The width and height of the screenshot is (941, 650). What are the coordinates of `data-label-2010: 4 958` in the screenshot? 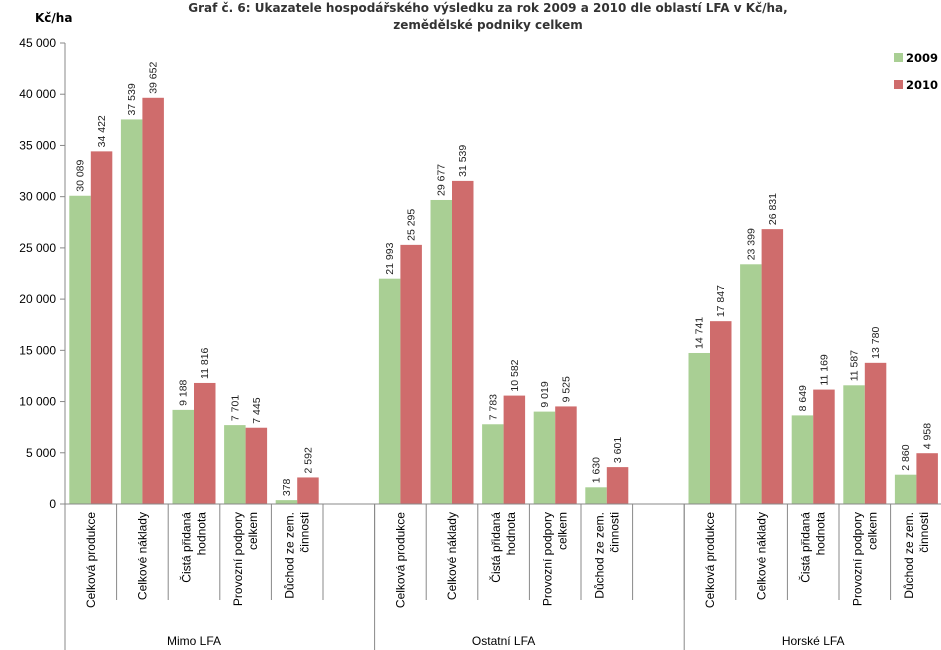 It's located at (928, 436).